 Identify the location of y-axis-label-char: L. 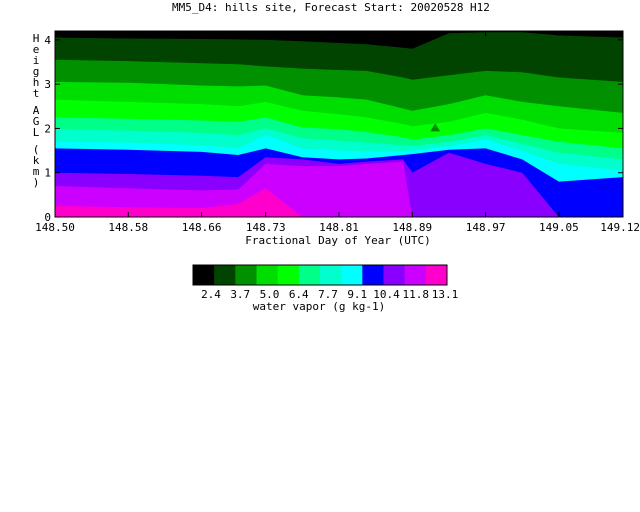
(36, 132).